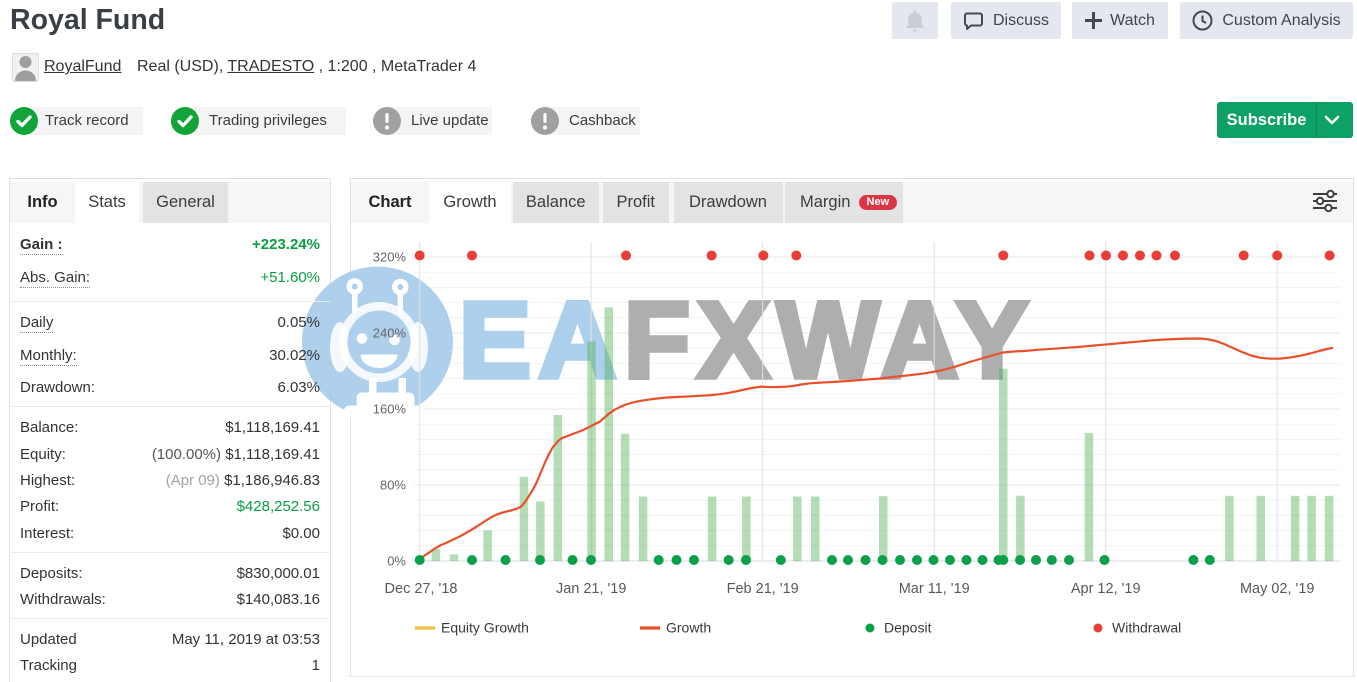  I want to click on svg-text: May 02, '19, so click(1277, 589).